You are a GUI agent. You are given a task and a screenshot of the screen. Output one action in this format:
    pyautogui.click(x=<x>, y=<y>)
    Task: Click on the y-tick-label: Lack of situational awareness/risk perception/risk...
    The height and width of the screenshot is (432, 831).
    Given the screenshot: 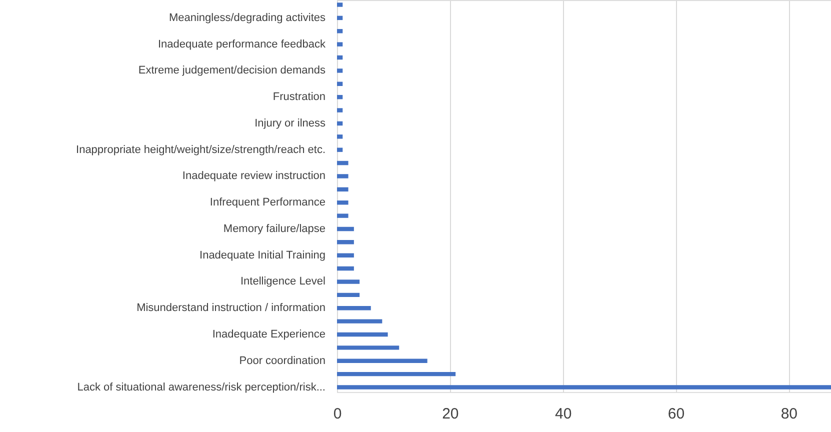 What is the action you would take?
    pyautogui.click(x=201, y=387)
    